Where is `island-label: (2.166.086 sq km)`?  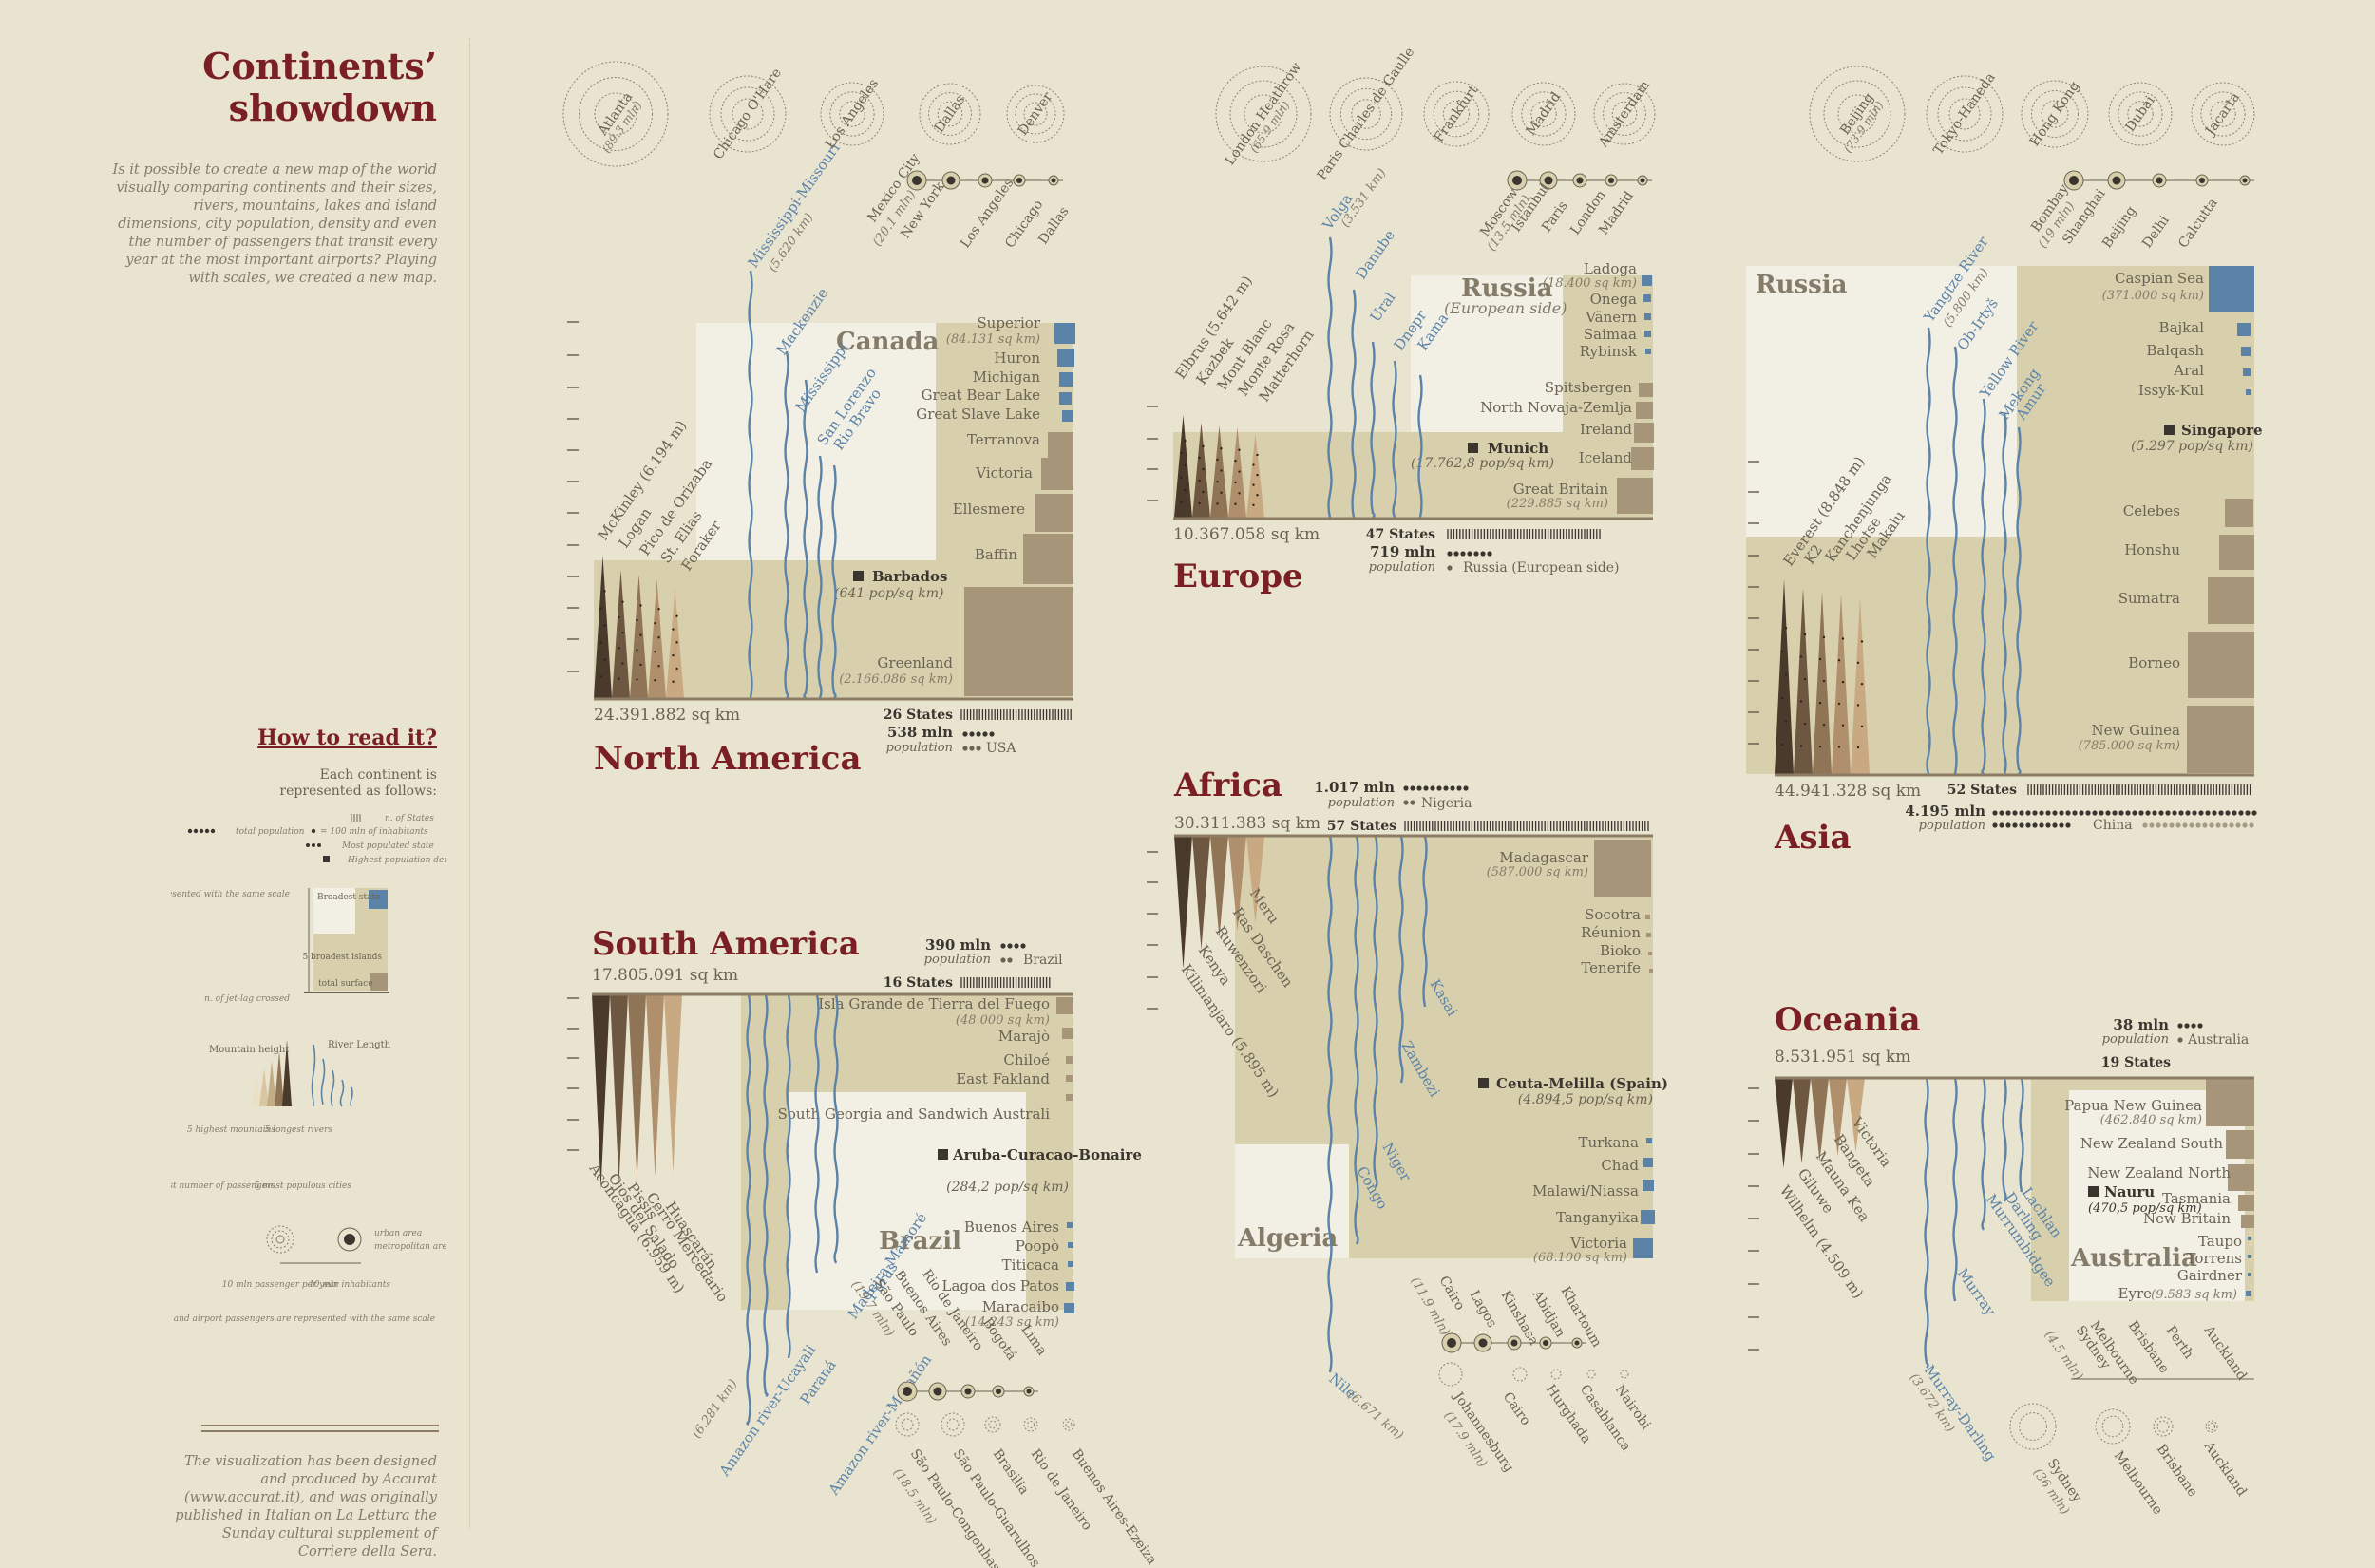
island-label: (2.166.086 sq km) is located at coordinates (896, 679).